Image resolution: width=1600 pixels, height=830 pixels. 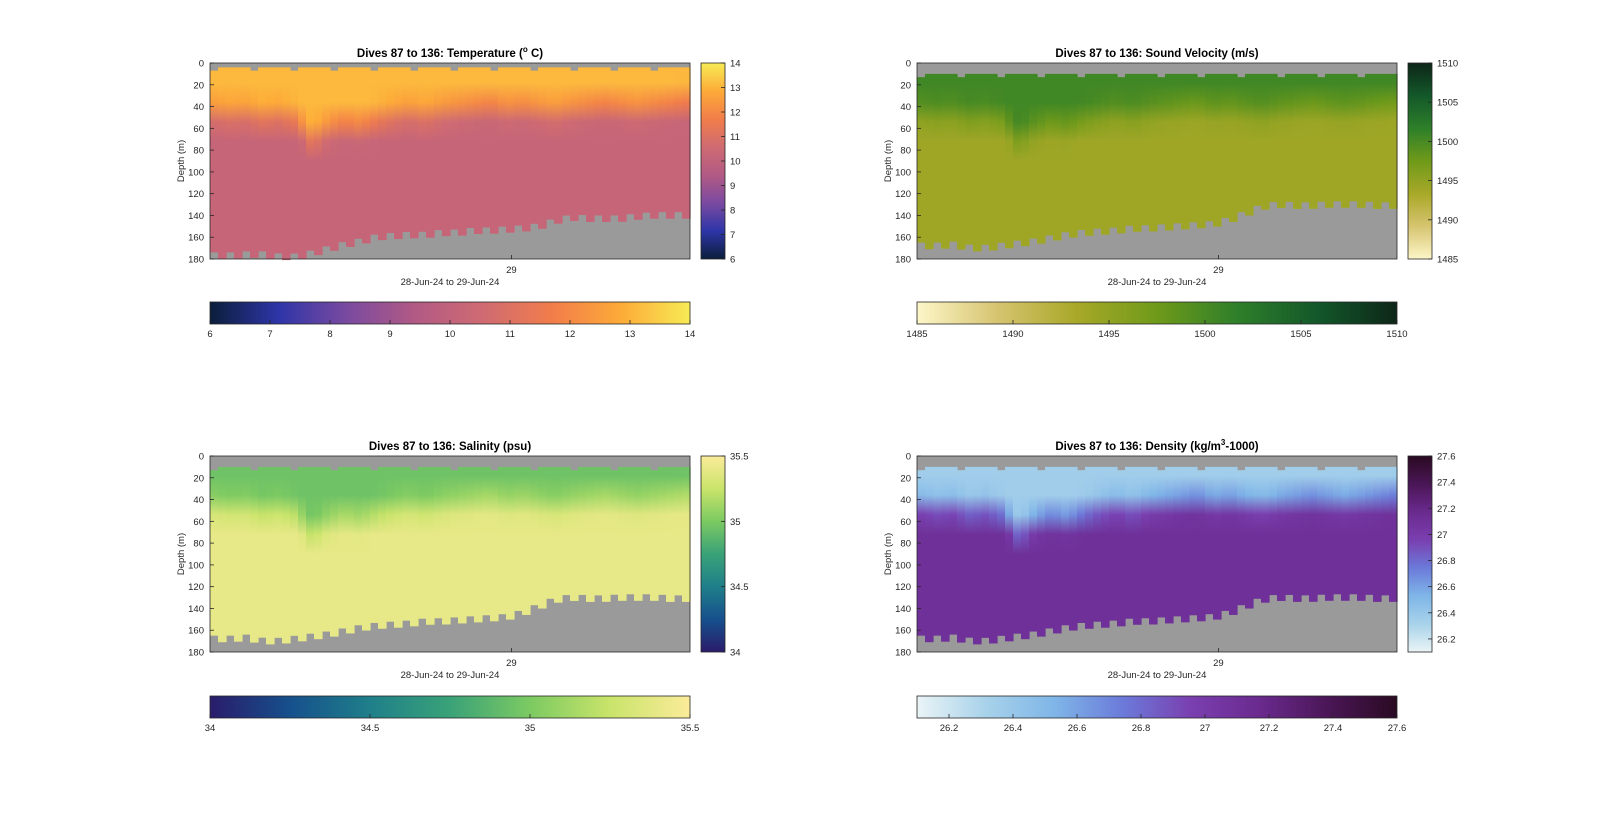 What do you see at coordinates (510, 334) in the screenshot?
I see `colorbar-tick-label: 11` at bounding box center [510, 334].